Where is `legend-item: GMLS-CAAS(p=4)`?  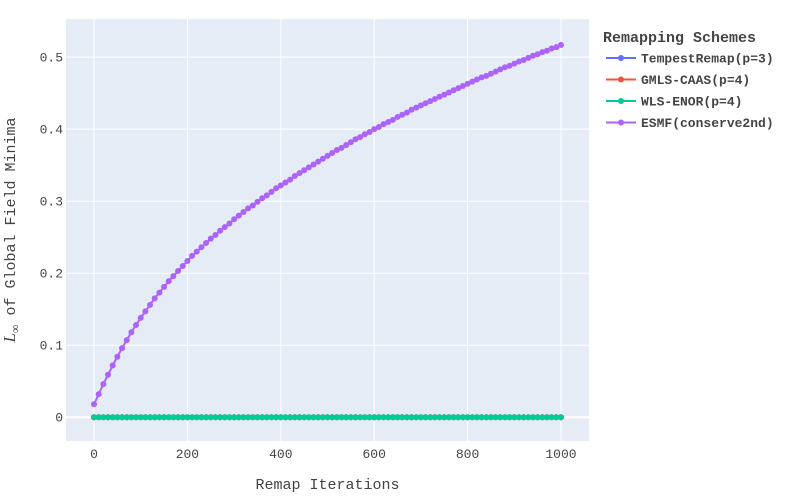 legend-item: GMLS-CAAS(p=4) is located at coordinates (678, 80).